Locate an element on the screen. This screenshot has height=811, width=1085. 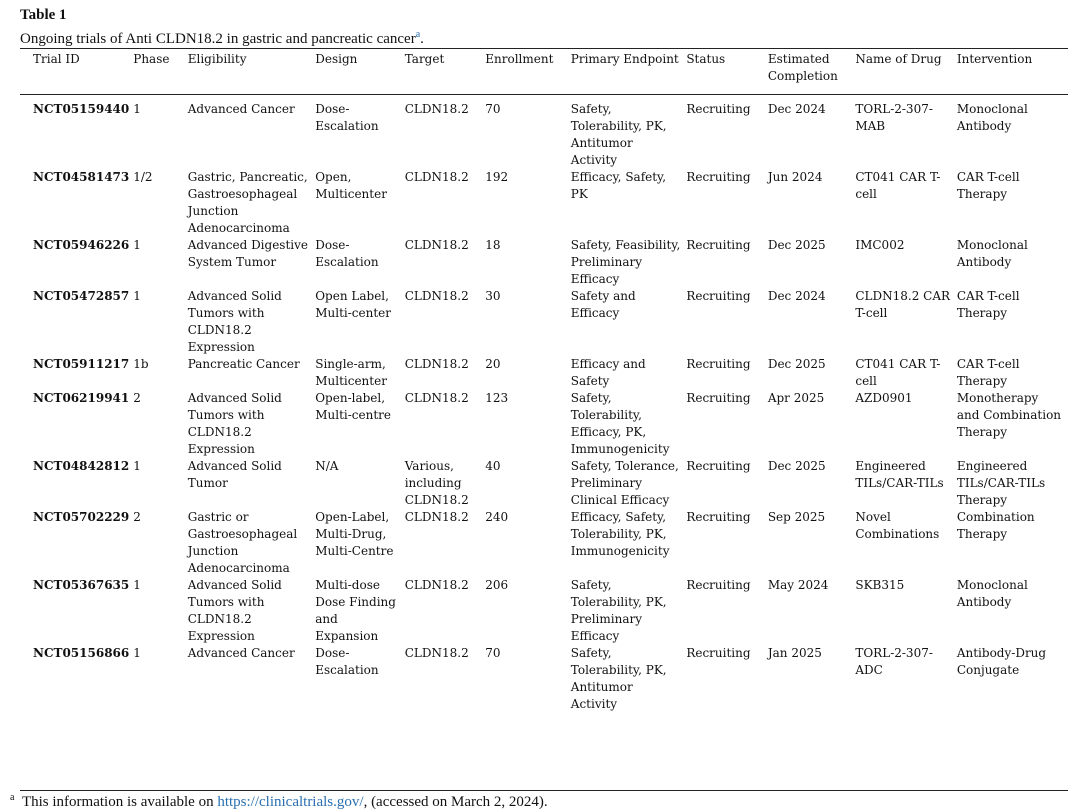
cell-primary-endpoint: Safety and Efficacy is located at coordinates (603, 304).